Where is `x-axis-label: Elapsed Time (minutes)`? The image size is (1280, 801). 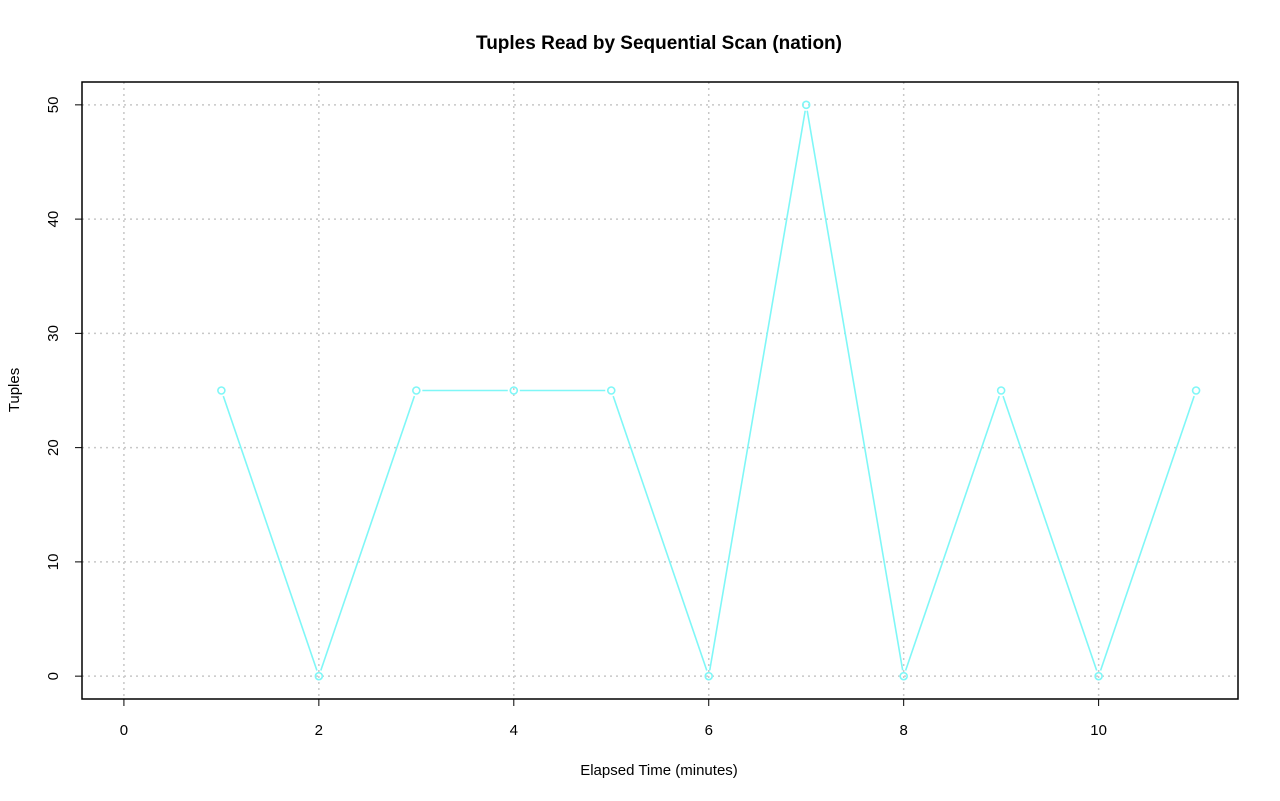 x-axis-label: Elapsed Time (minutes) is located at coordinates (659, 770).